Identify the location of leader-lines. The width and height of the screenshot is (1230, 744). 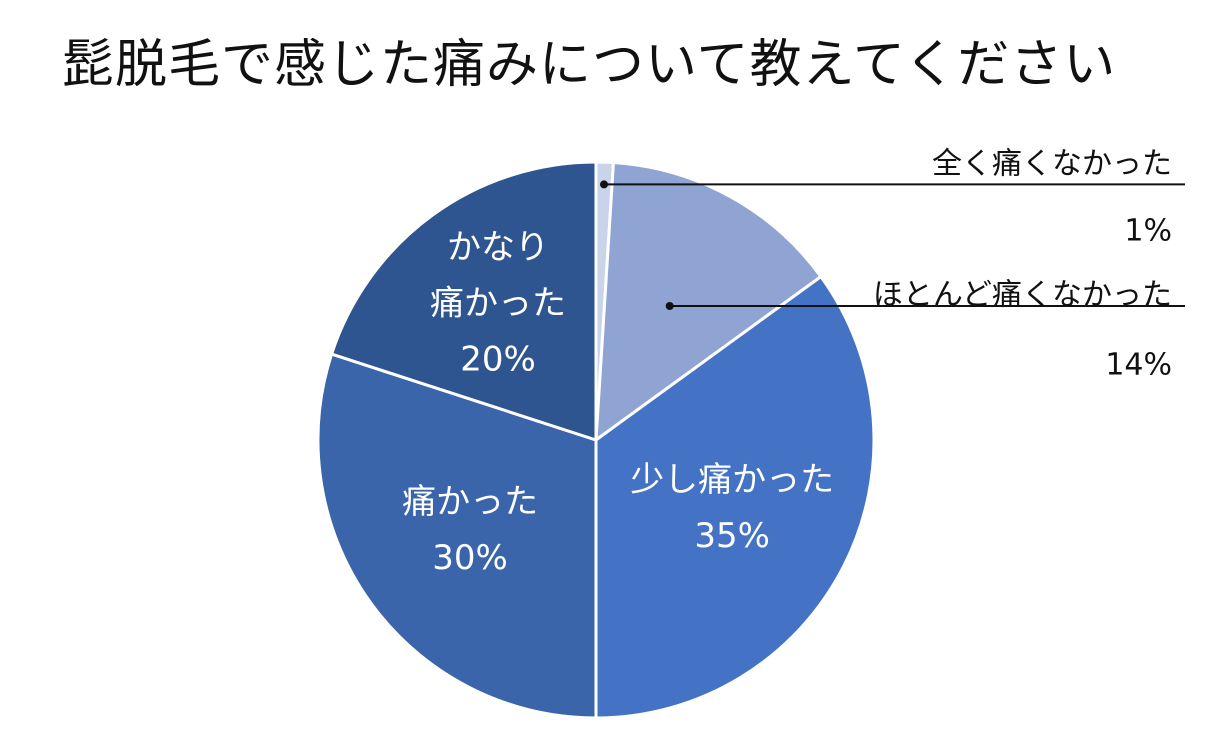
(892, 245).